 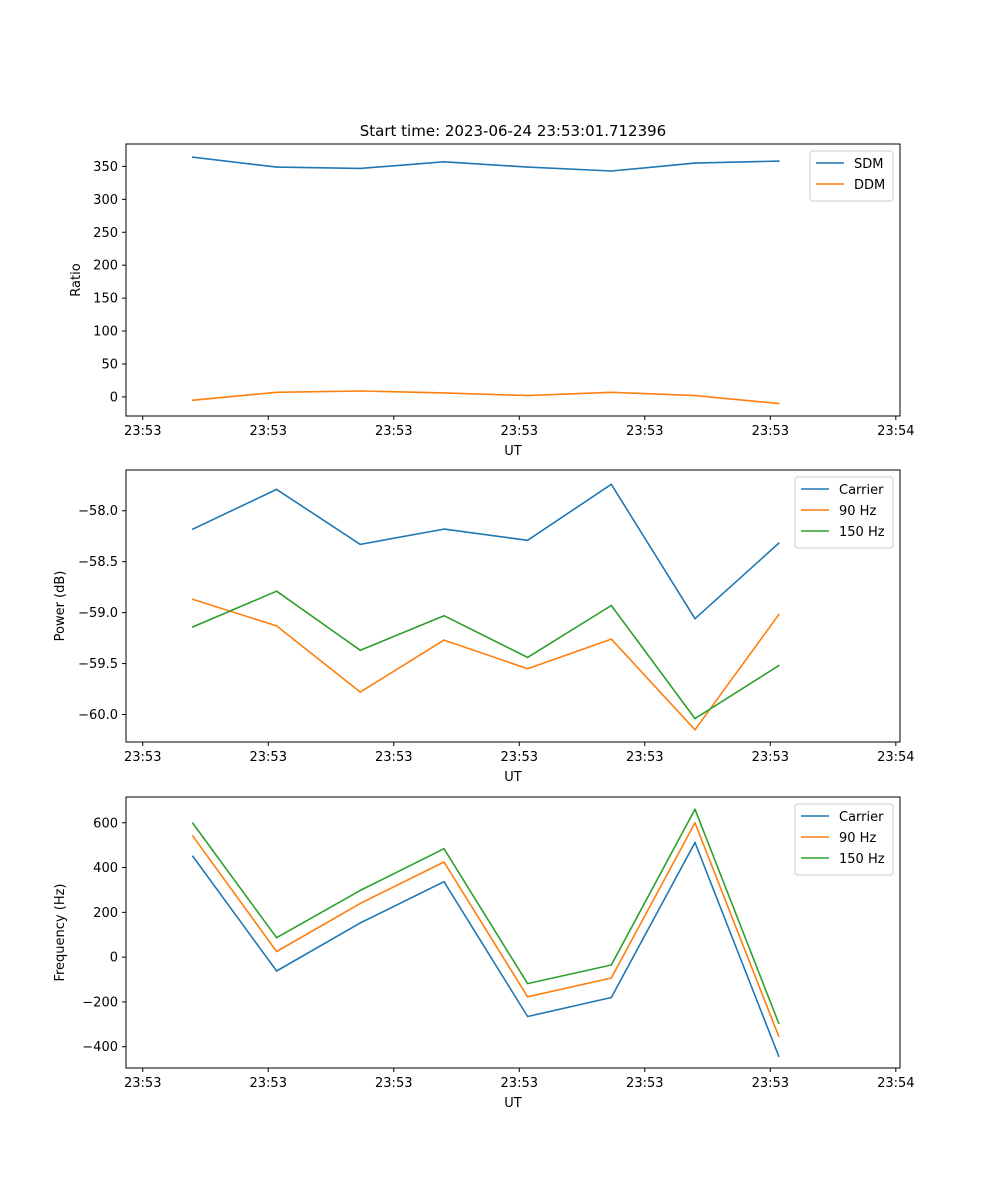 What do you see at coordinates (98, 562) in the screenshot?
I see `y-tick-label: −58.5` at bounding box center [98, 562].